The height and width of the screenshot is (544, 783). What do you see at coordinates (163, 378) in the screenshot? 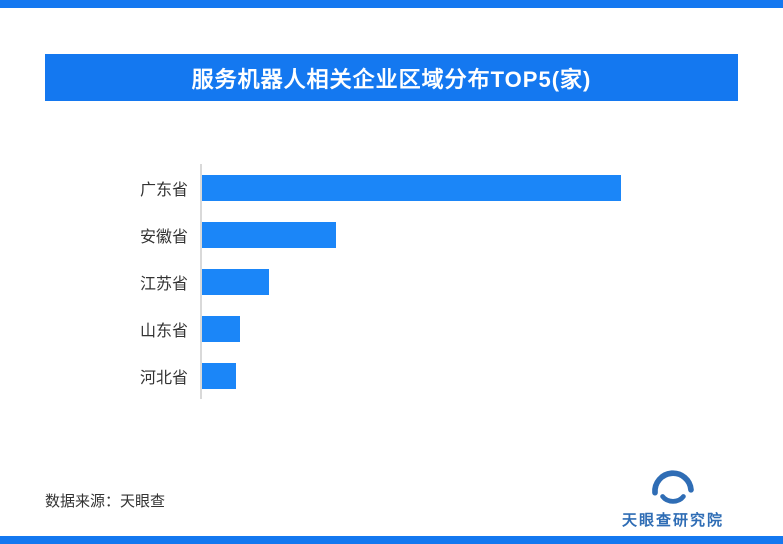
I see `category-label: 河北省` at bounding box center [163, 378].